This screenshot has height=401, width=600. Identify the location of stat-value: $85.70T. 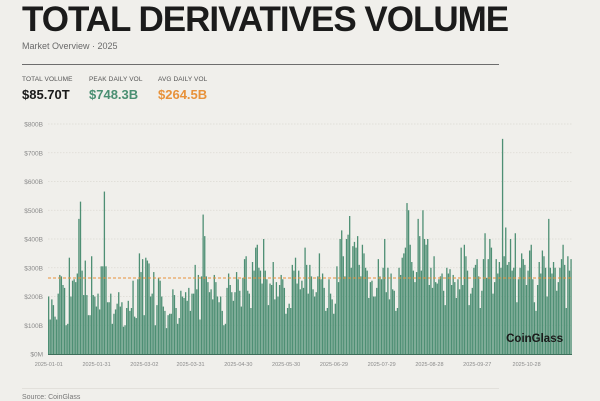
(46, 94).